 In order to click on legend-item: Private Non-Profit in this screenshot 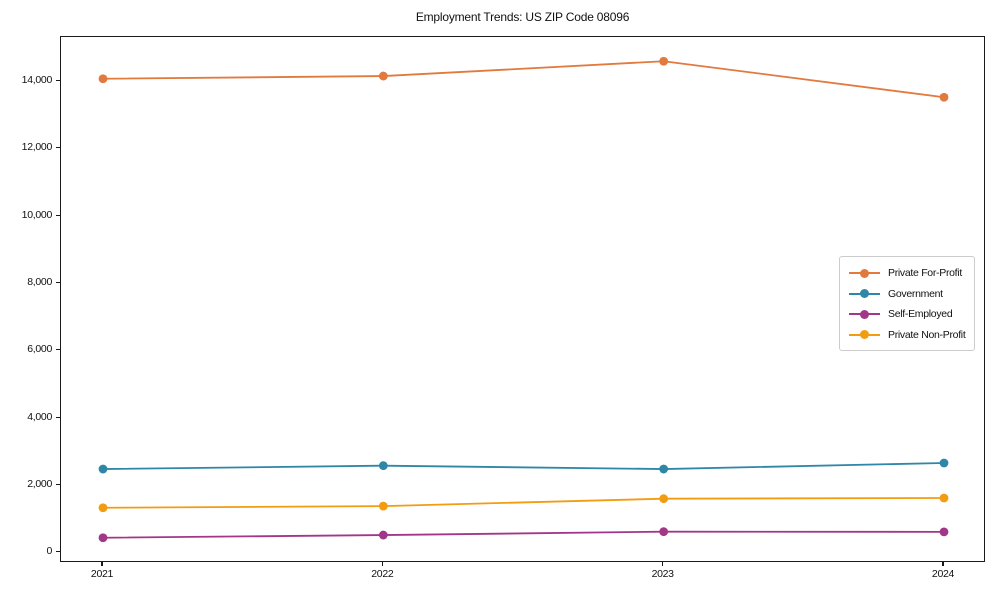, I will do `click(907, 335)`.